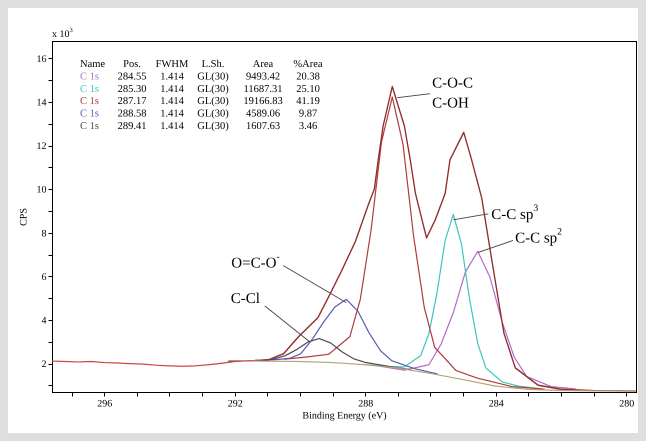  I want to click on annotation: O=C-O-, so click(255, 262).